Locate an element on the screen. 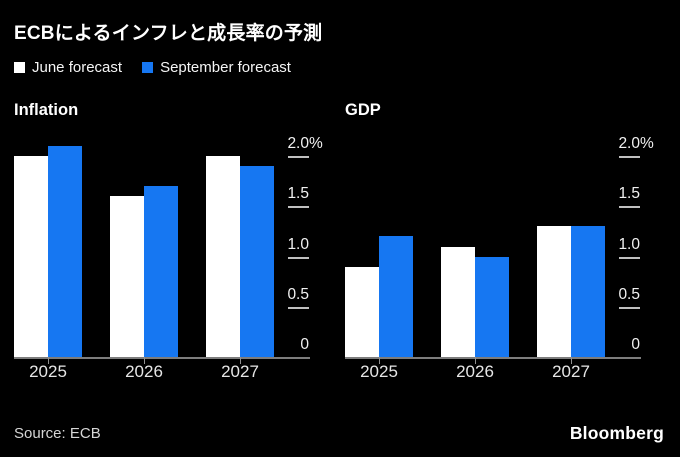  gdp-y-tick-0.5 is located at coordinates (629, 307).